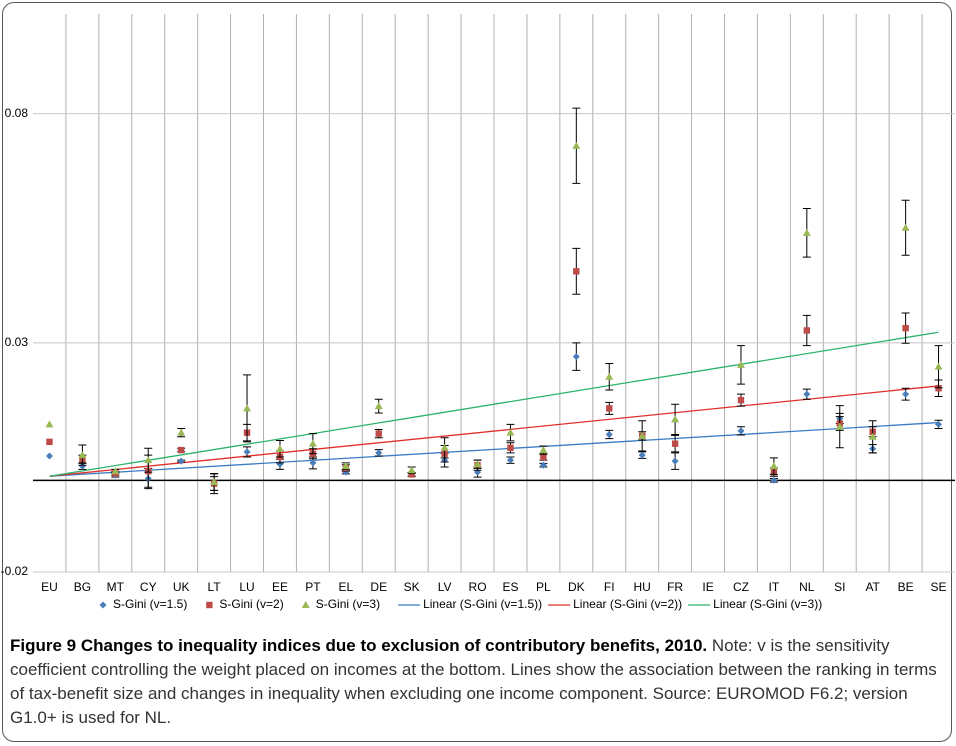 The height and width of the screenshot is (746, 956). I want to click on x-tick-label: ES, so click(510, 587).